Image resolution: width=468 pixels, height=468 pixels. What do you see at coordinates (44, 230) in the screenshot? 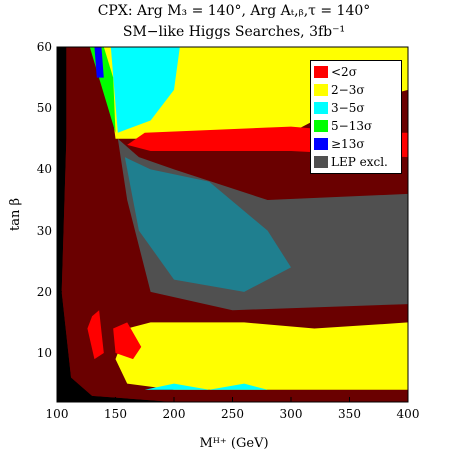
I see `y-tick-label: 30` at bounding box center [44, 230].